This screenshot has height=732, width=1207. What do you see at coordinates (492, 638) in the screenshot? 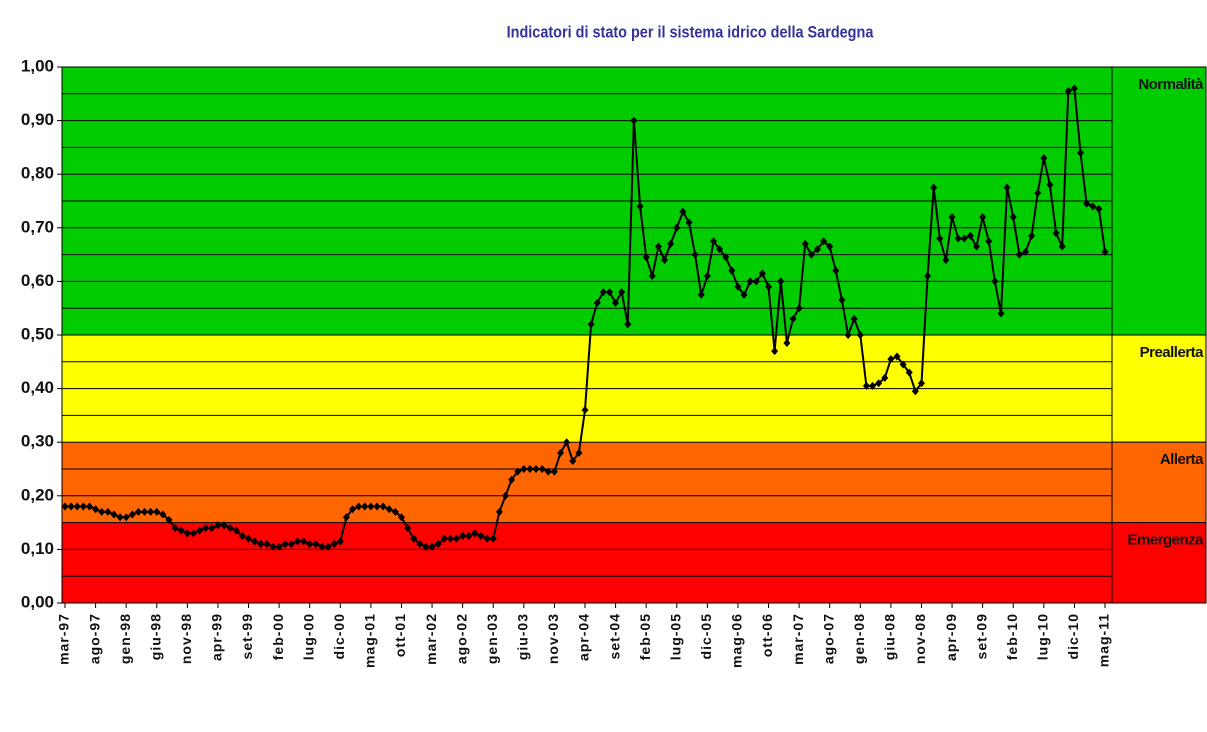
I see `x-tick-label: gen-03` at bounding box center [492, 638].